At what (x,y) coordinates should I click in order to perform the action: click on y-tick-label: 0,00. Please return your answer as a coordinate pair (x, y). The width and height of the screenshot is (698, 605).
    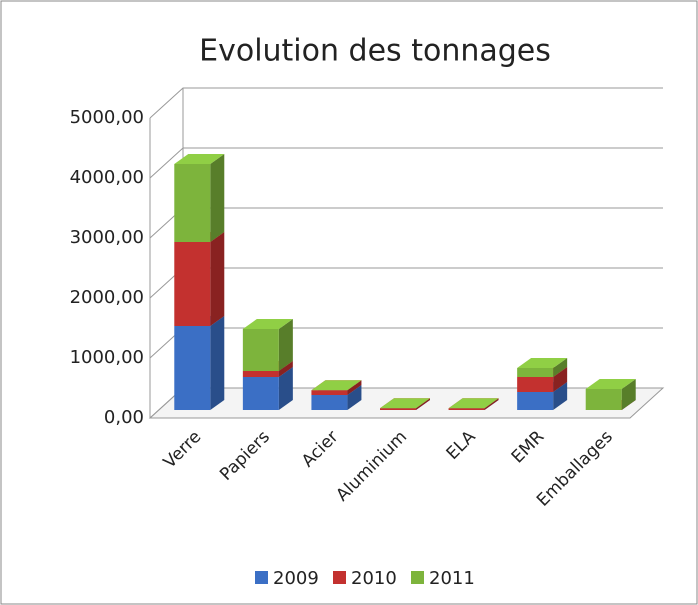
    Looking at the image, I should click on (124, 417).